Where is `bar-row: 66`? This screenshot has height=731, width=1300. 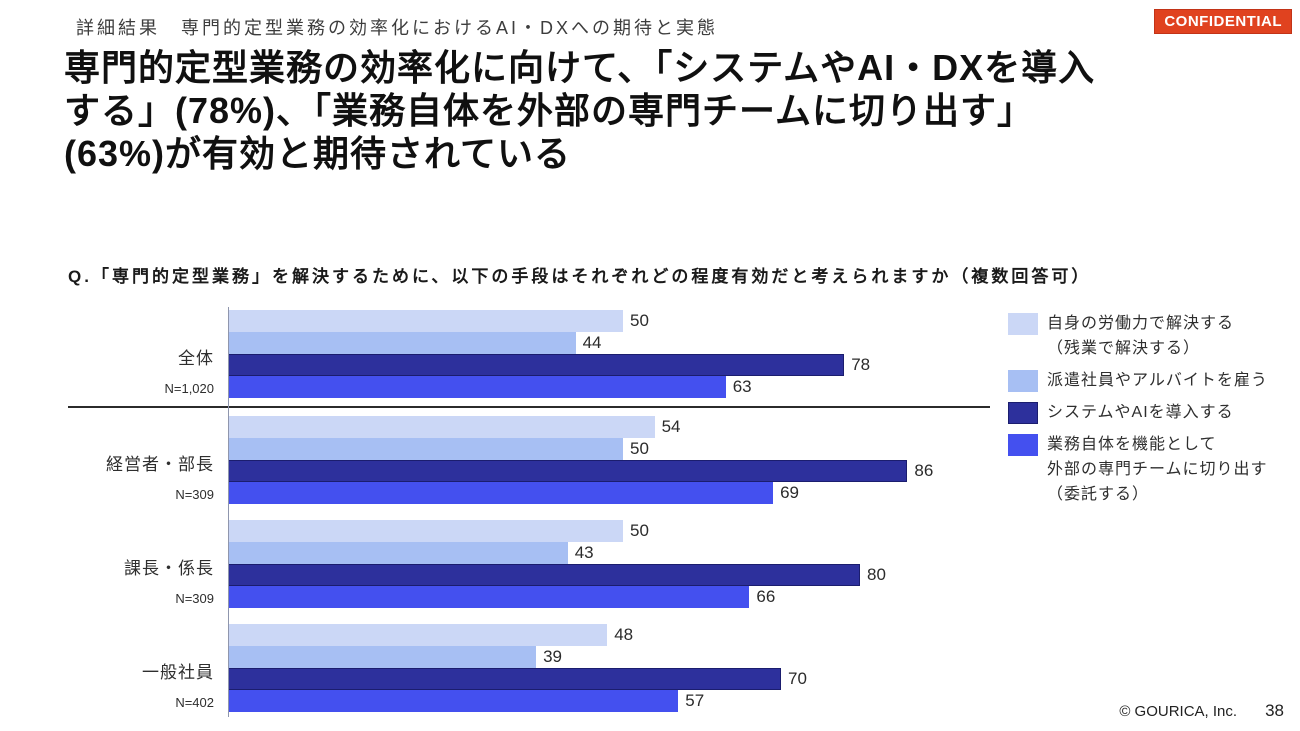
bar-row: 66 is located at coordinates (623, 597).